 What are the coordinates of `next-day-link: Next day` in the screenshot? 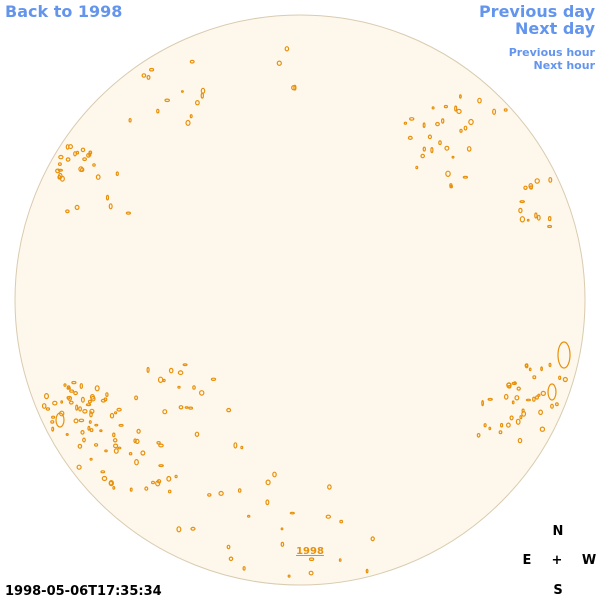 It's located at (555, 28).